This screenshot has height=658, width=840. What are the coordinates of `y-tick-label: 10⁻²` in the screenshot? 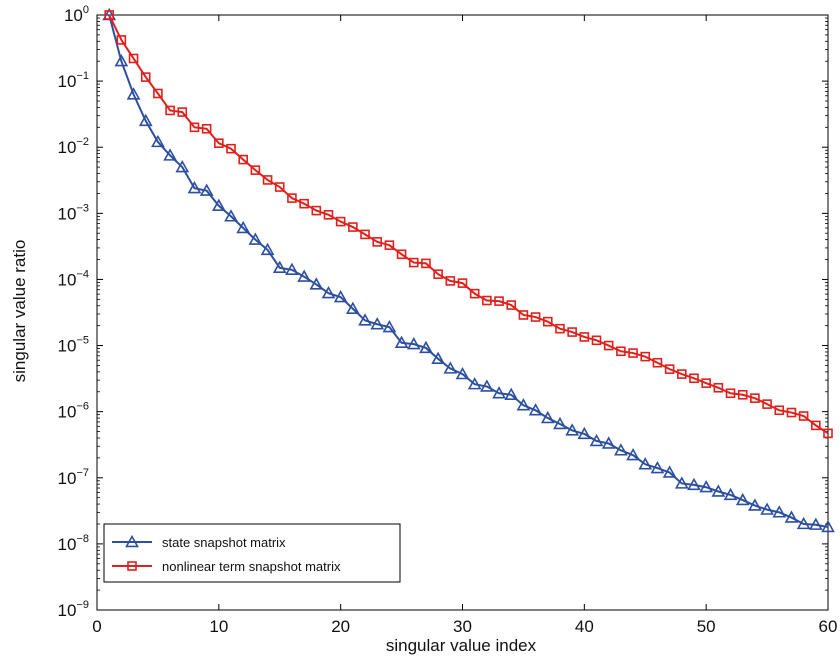 It's located at (73, 146).